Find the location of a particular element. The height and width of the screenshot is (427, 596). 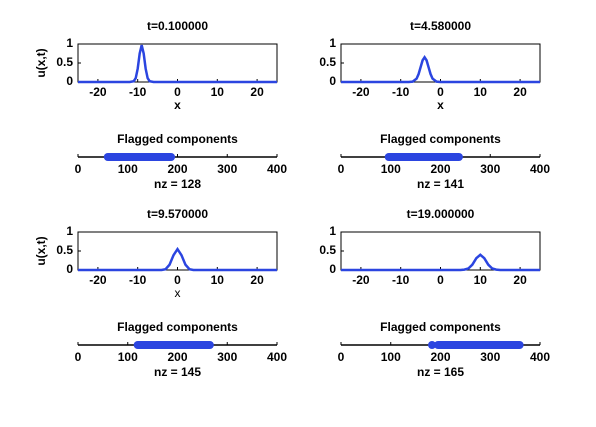

nz-label: nz = 145 is located at coordinates (177, 372).